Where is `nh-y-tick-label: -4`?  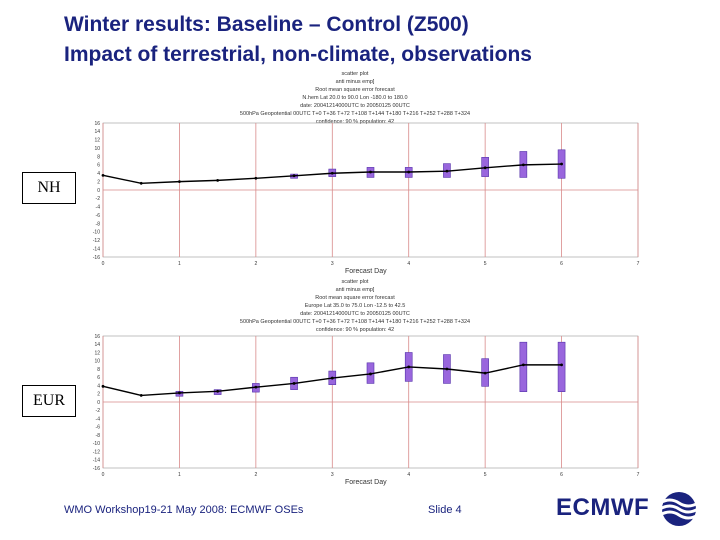 nh-y-tick-label: -4 is located at coordinates (98, 208).